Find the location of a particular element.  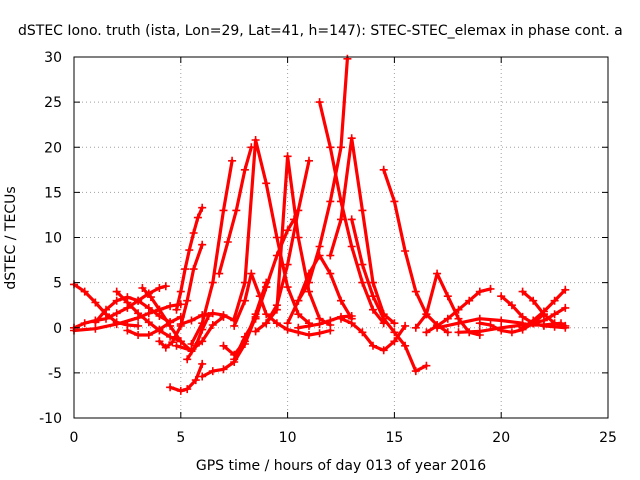

x-tick-label: 20 is located at coordinates (501, 438).